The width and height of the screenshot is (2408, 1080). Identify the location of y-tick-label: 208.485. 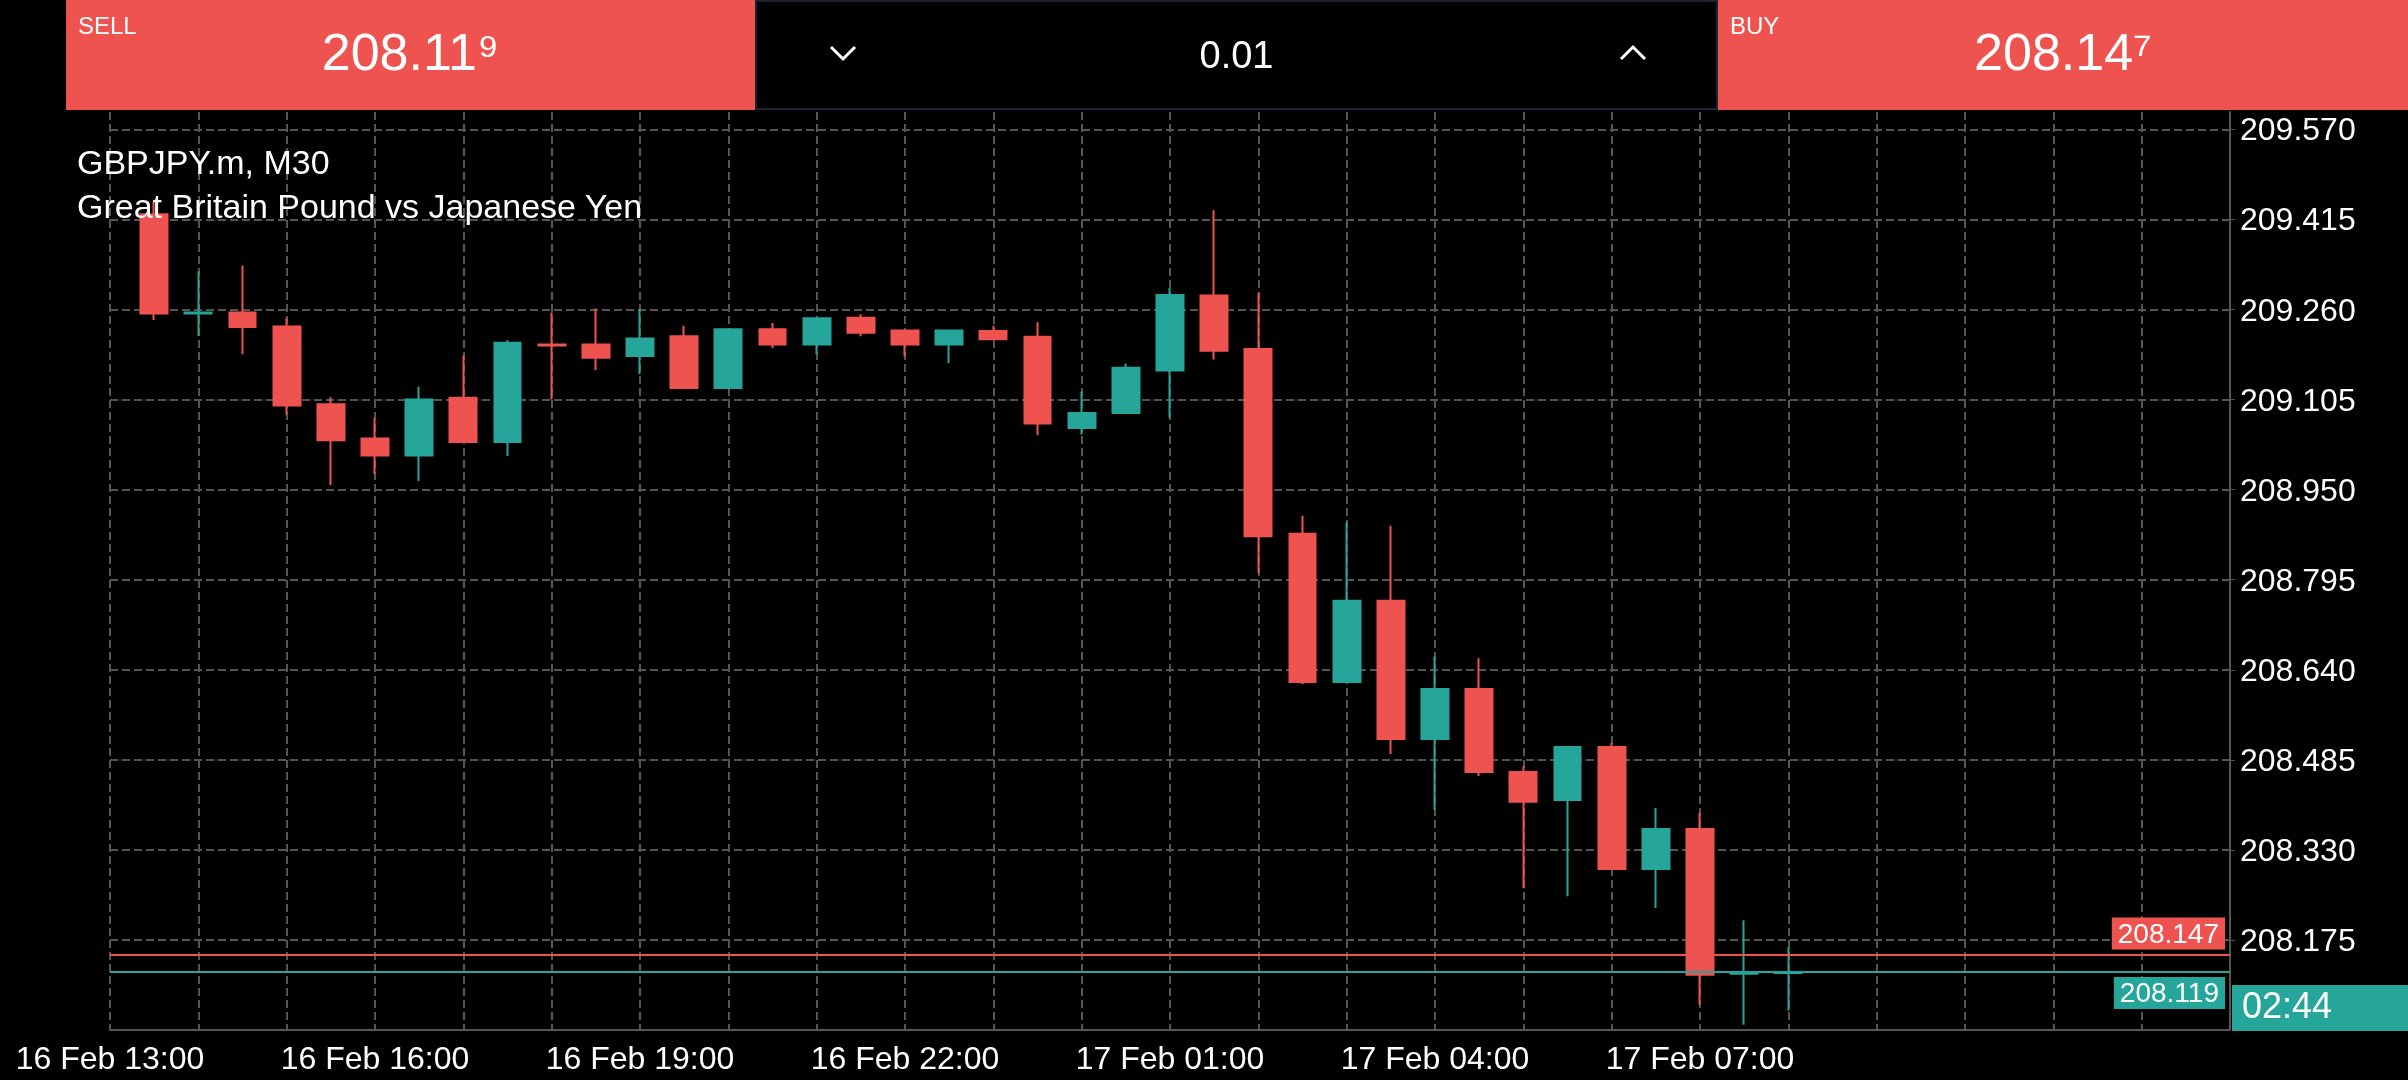
(2298, 759).